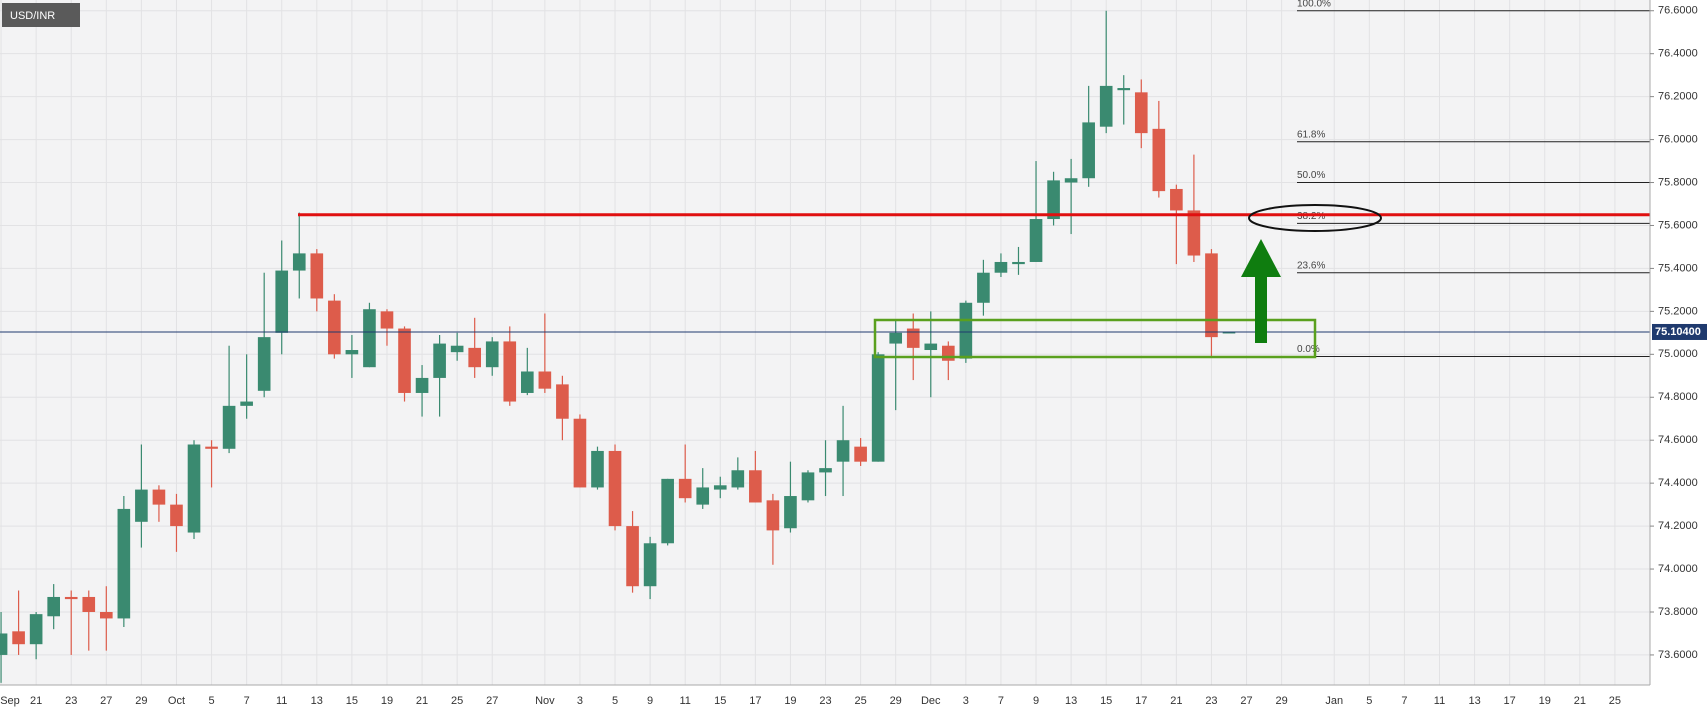 The width and height of the screenshot is (1707, 712). What do you see at coordinates (545, 701) in the screenshot?
I see `x-tick-label: Nov` at bounding box center [545, 701].